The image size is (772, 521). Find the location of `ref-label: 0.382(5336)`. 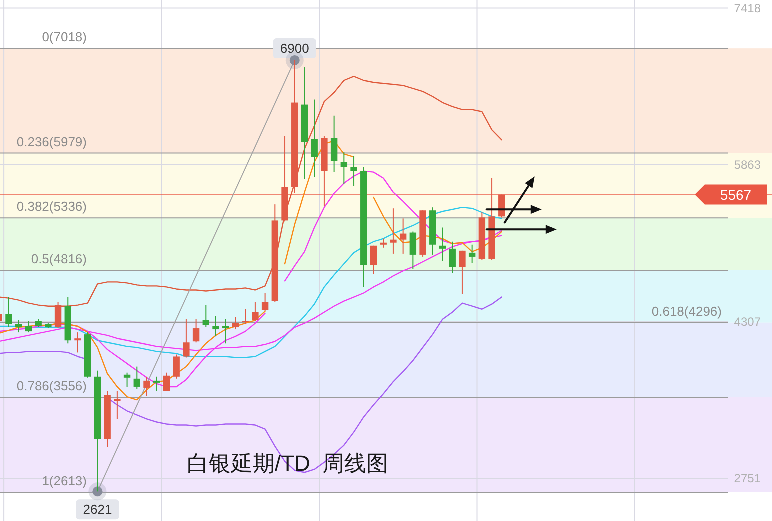

ref-label: 0.382(5336) is located at coordinates (51, 206).